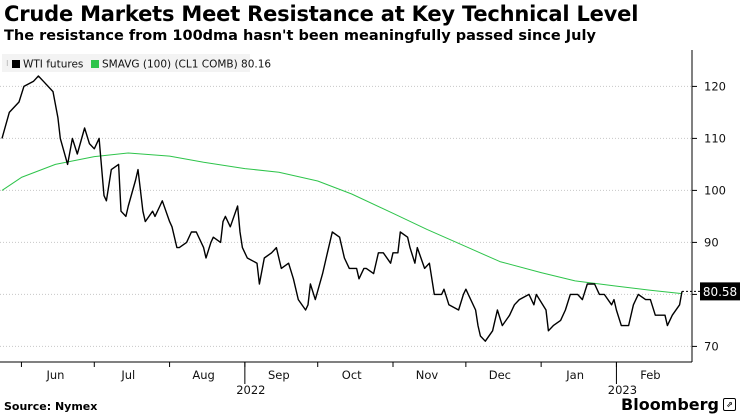 The width and height of the screenshot is (740, 416). I want to click on legend-background, so click(126, 63).